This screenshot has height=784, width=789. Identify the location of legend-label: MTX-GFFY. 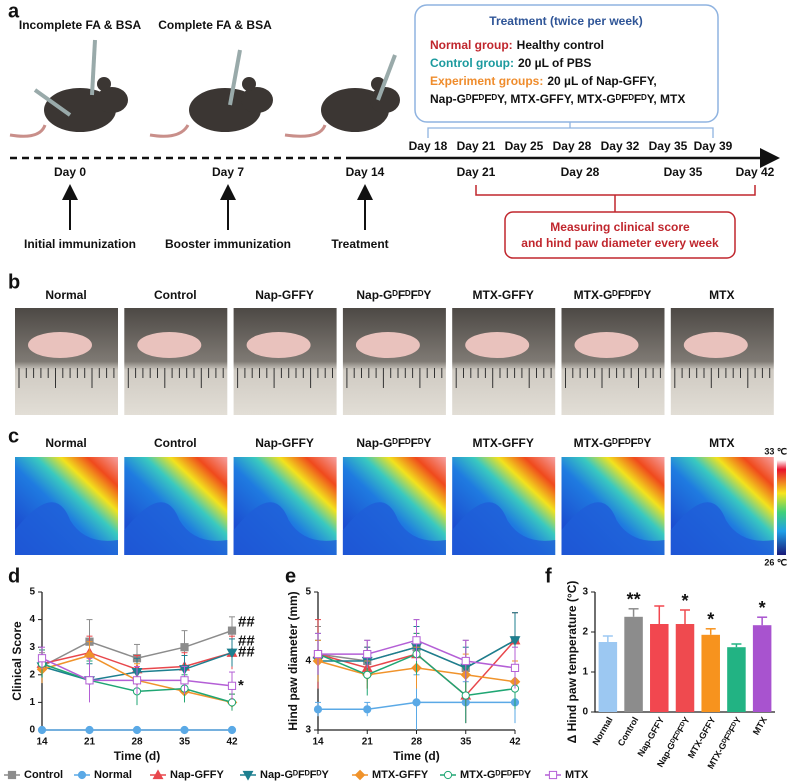
(400, 775).